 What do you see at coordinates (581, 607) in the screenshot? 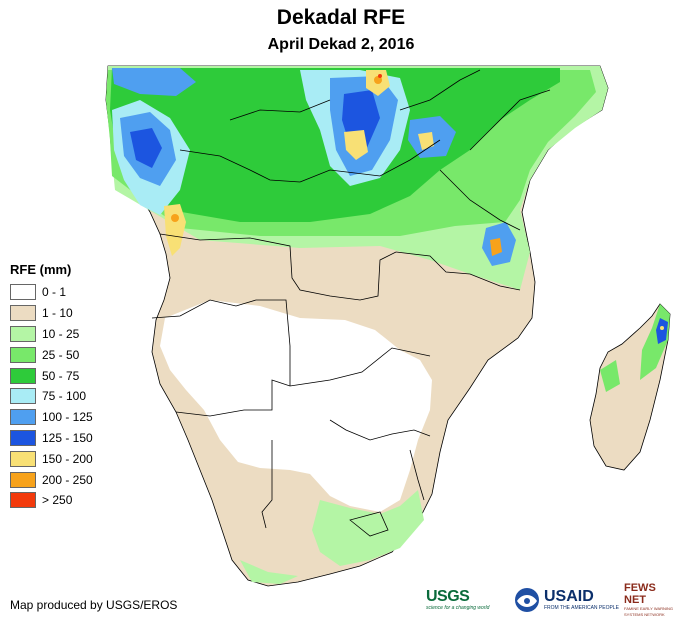
I see `usaid-tagline: FROM THE AMERICAN PEOPLE` at bounding box center [581, 607].